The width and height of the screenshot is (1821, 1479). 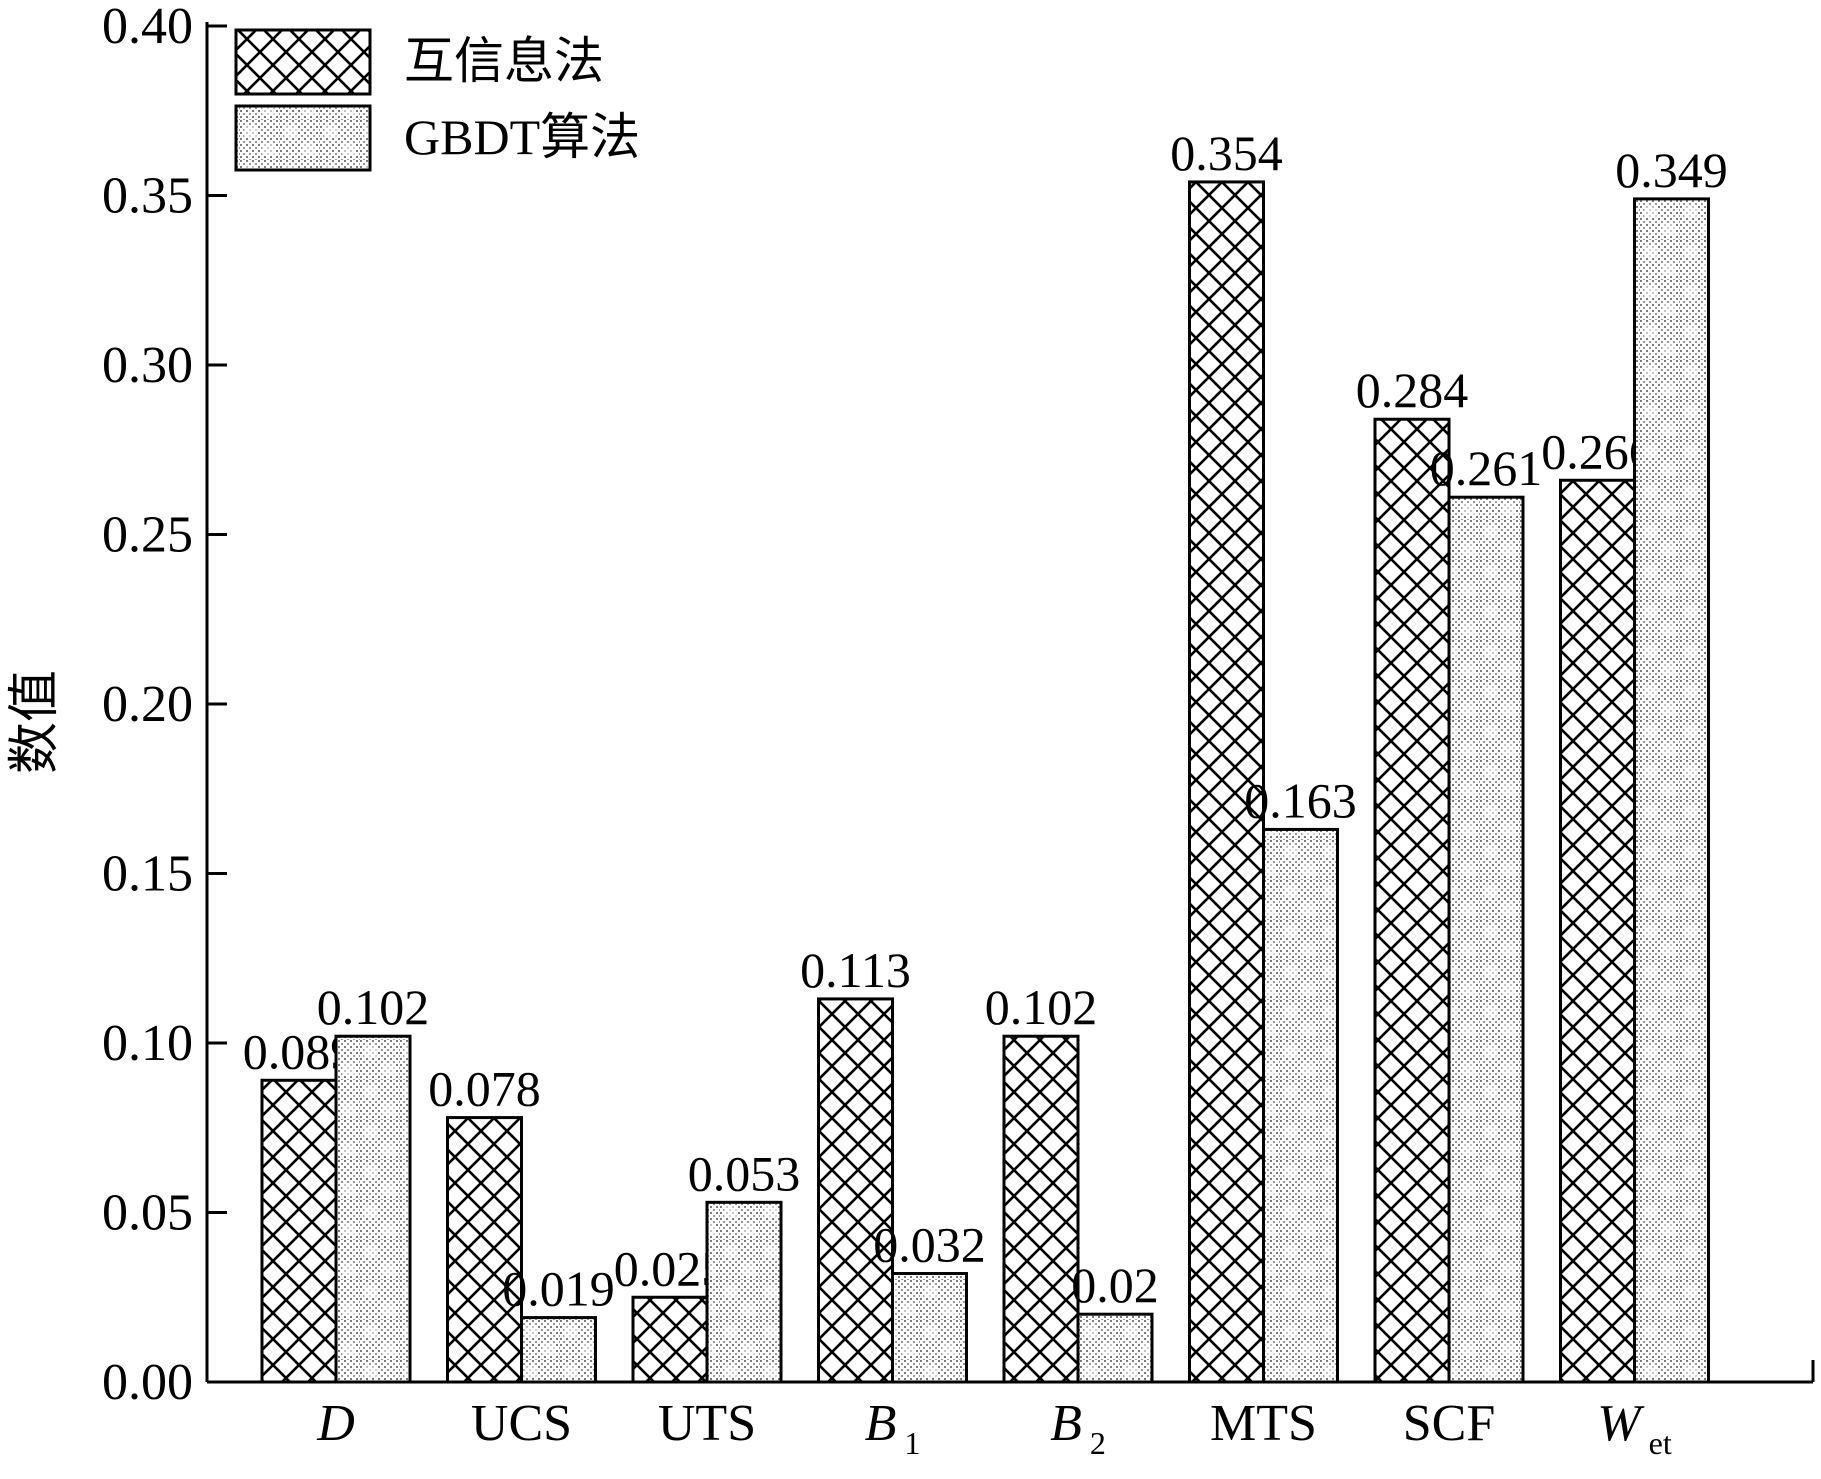 I want to click on y-axis-title: 数值, so click(x=35, y=722).